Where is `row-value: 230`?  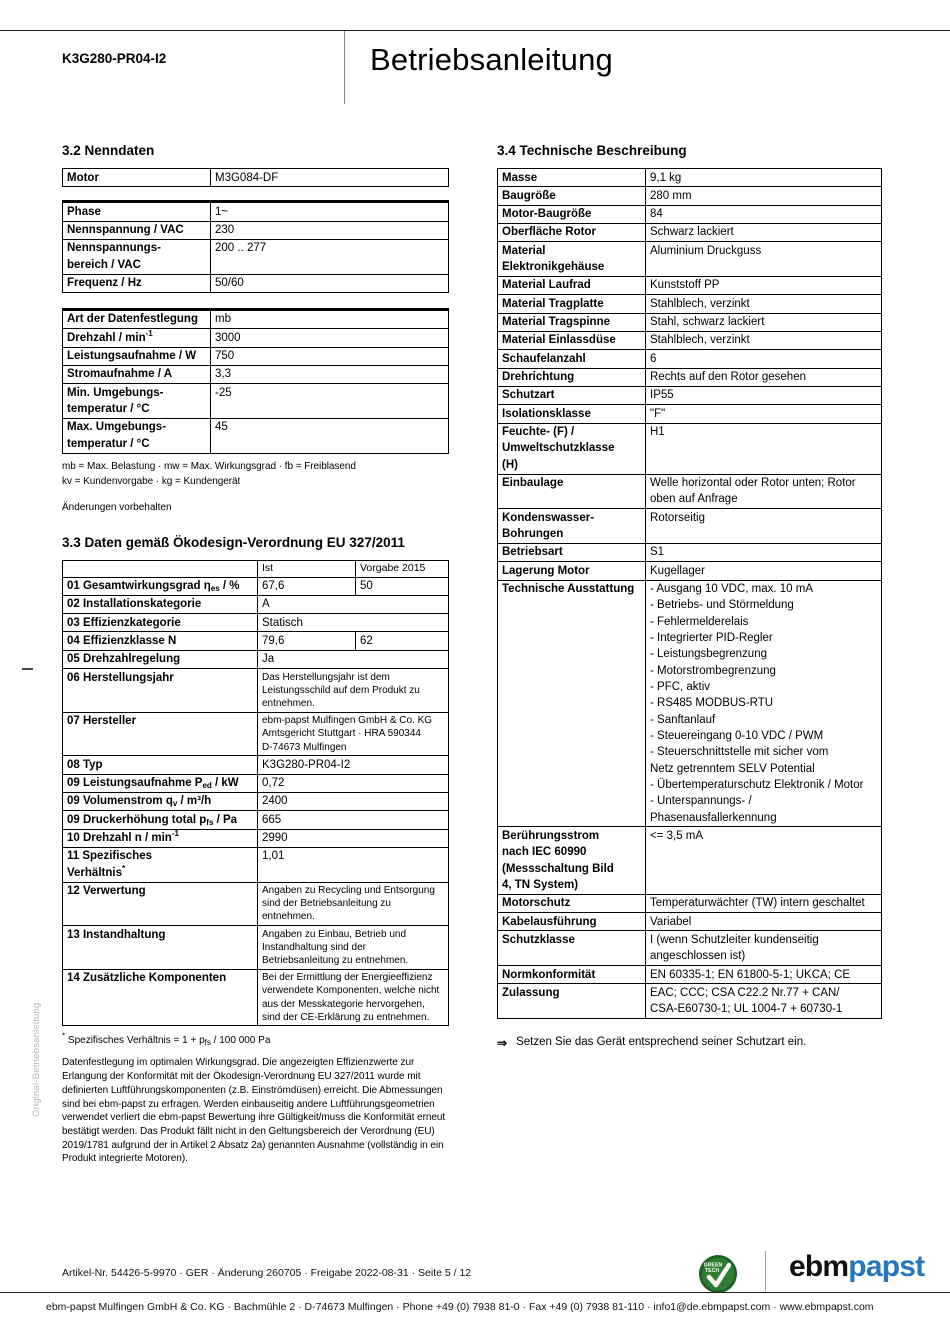 row-value: 230 is located at coordinates (329, 230).